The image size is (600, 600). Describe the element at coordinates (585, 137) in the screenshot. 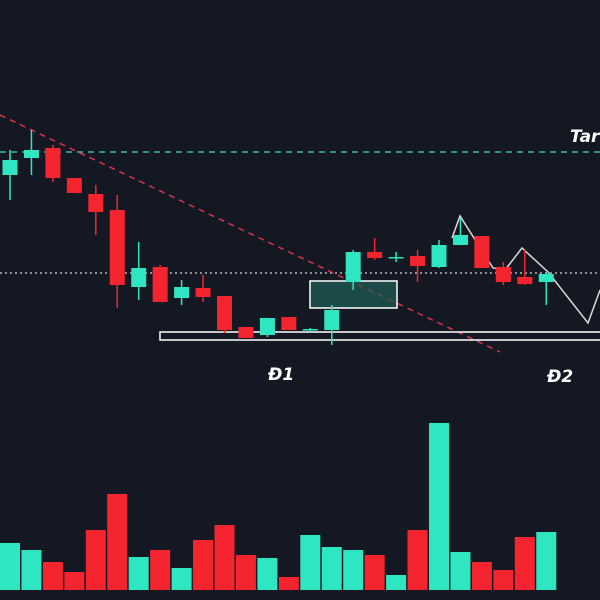

I see `target-label: Tar` at that location.